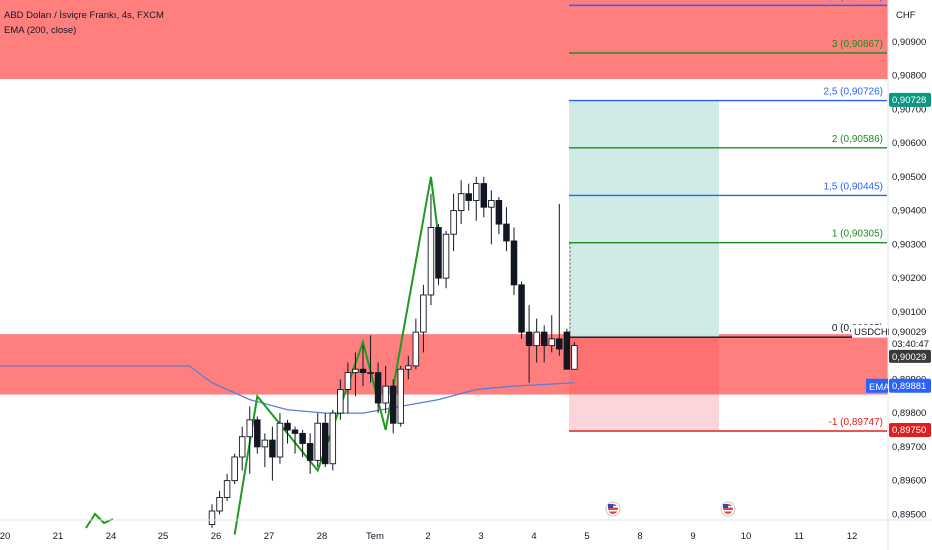 The width and height of the screenshot is (932, 550). I want to click on last-price-tag-bg, so click(910, 356).